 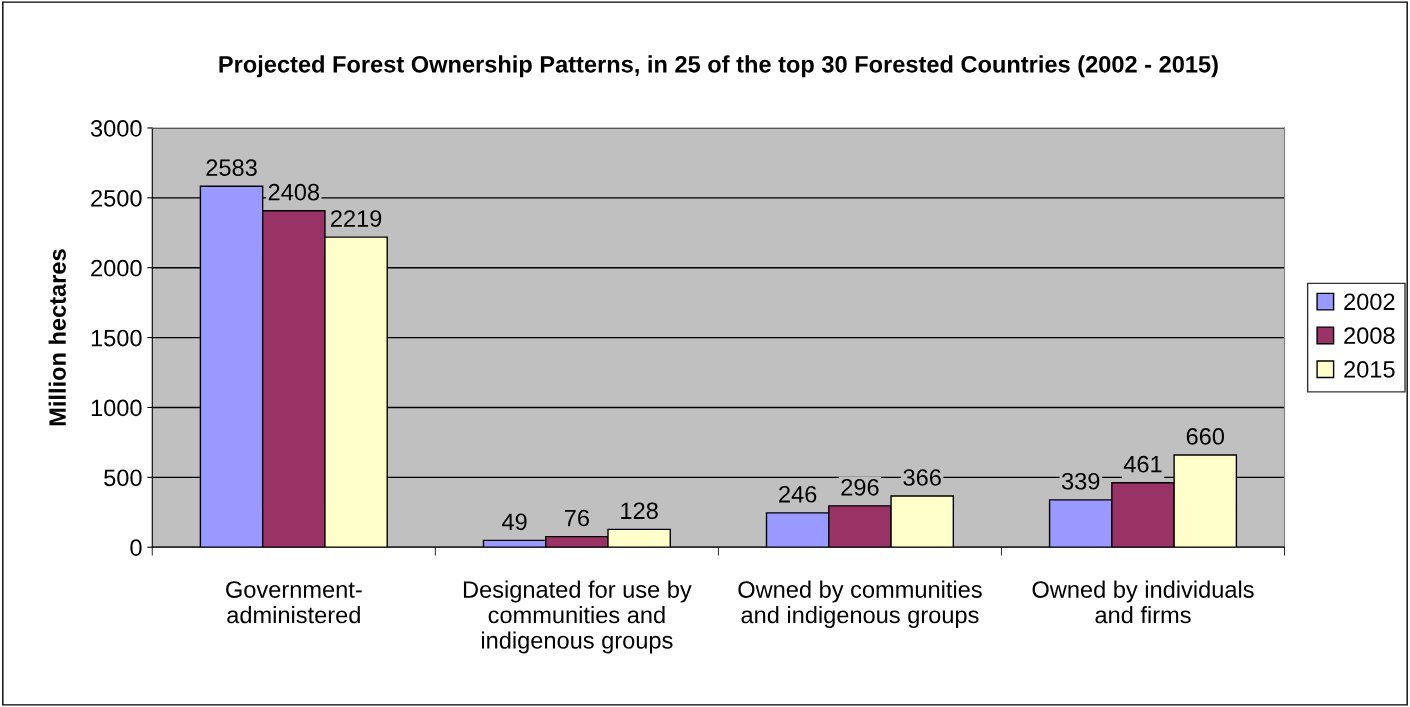 I want to click on data-label: 366, so click(x=922, y=477).